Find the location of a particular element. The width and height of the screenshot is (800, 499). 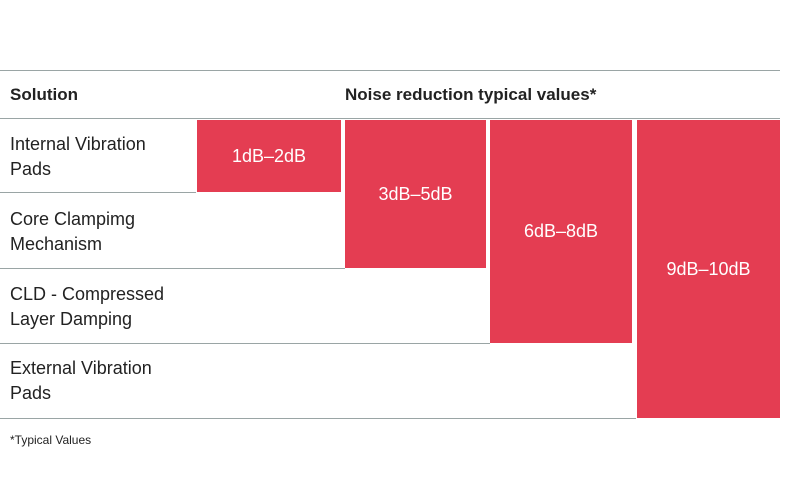

header-solution: Solution is located at coordinates (44, 94).